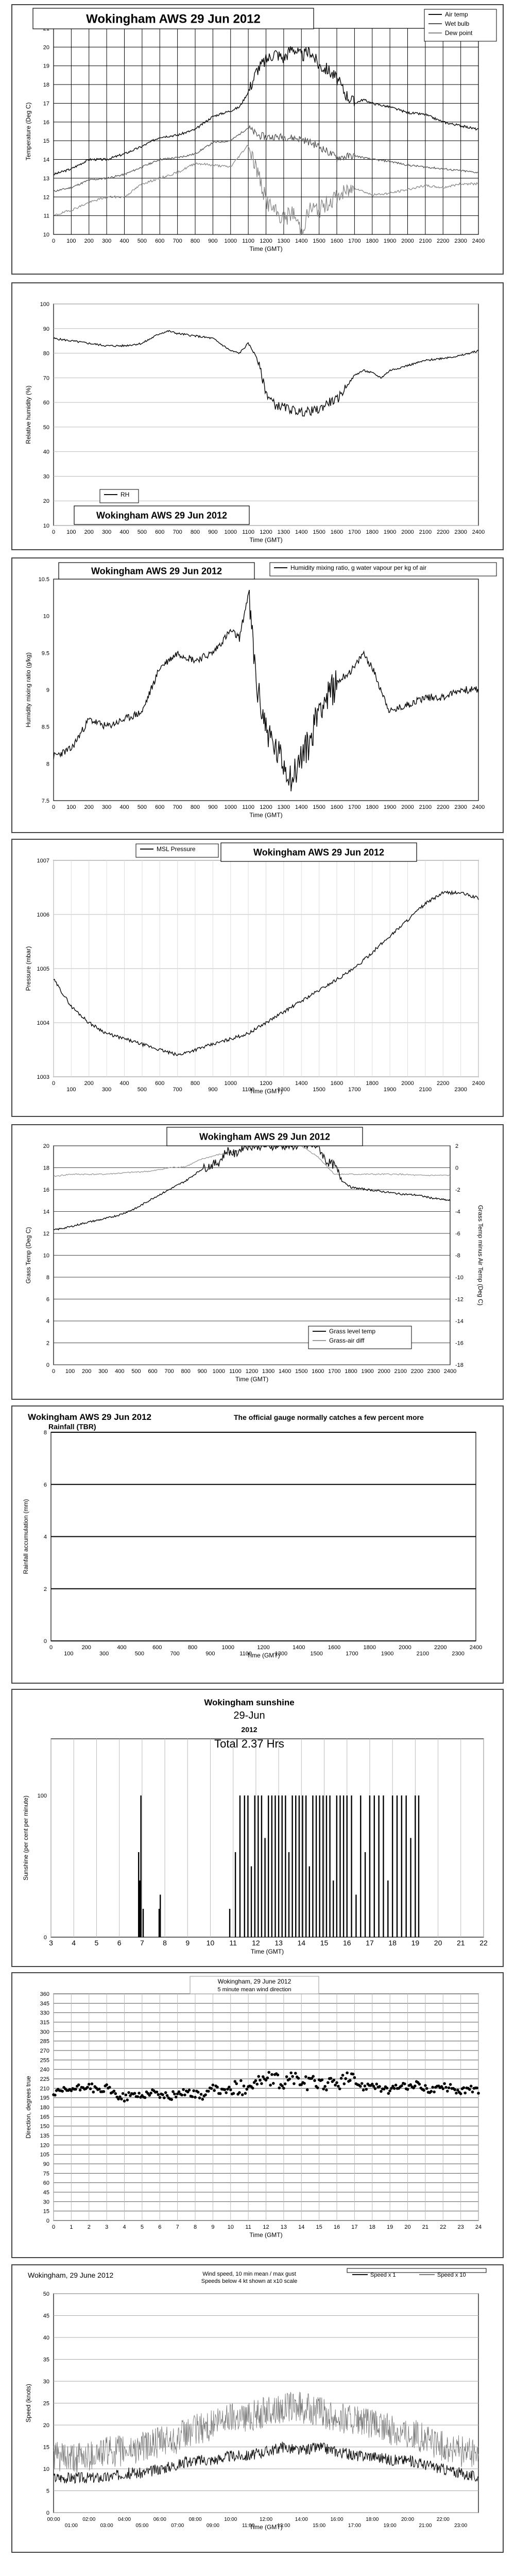 This screenshot has width=515, height=2576. What do you see at coordinates (46, 428) in the screenshot?
I see `y-tick-label: 50` at bounding box center [46, 428].